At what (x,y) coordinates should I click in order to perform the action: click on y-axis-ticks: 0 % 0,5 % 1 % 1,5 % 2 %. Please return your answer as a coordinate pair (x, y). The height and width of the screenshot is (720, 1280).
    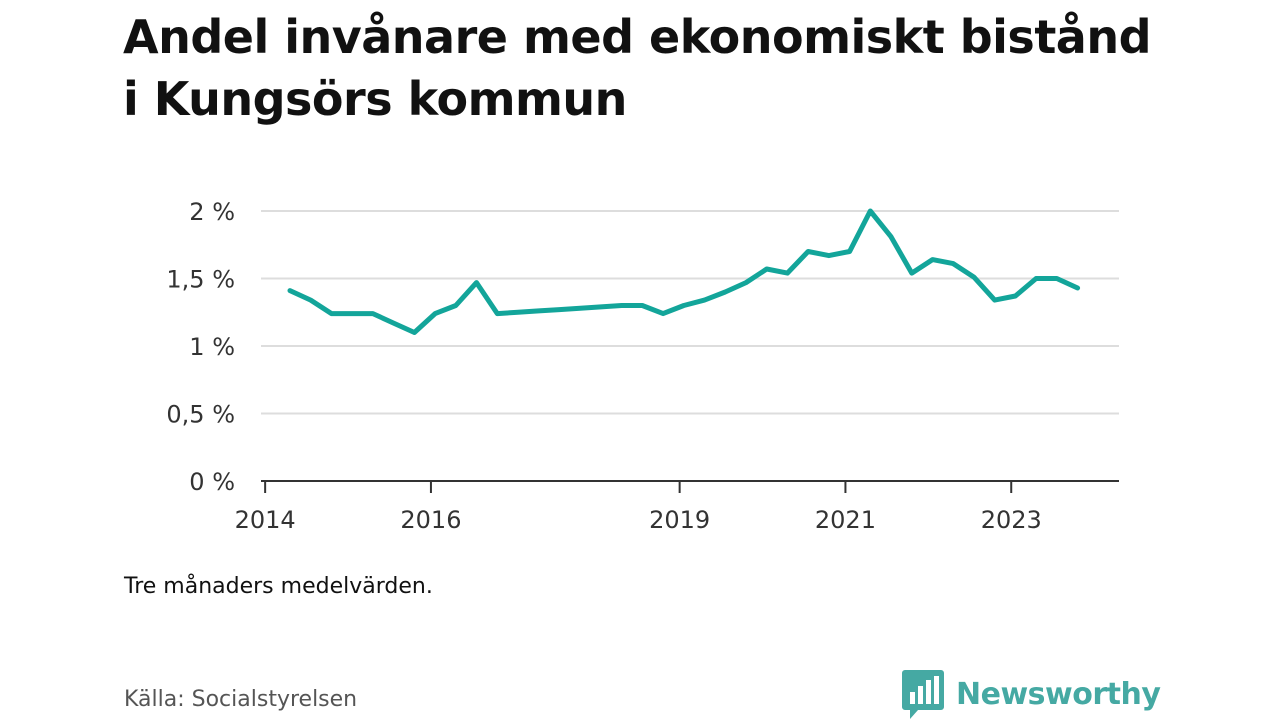
    Looking at the image, I should click on (200, 347).